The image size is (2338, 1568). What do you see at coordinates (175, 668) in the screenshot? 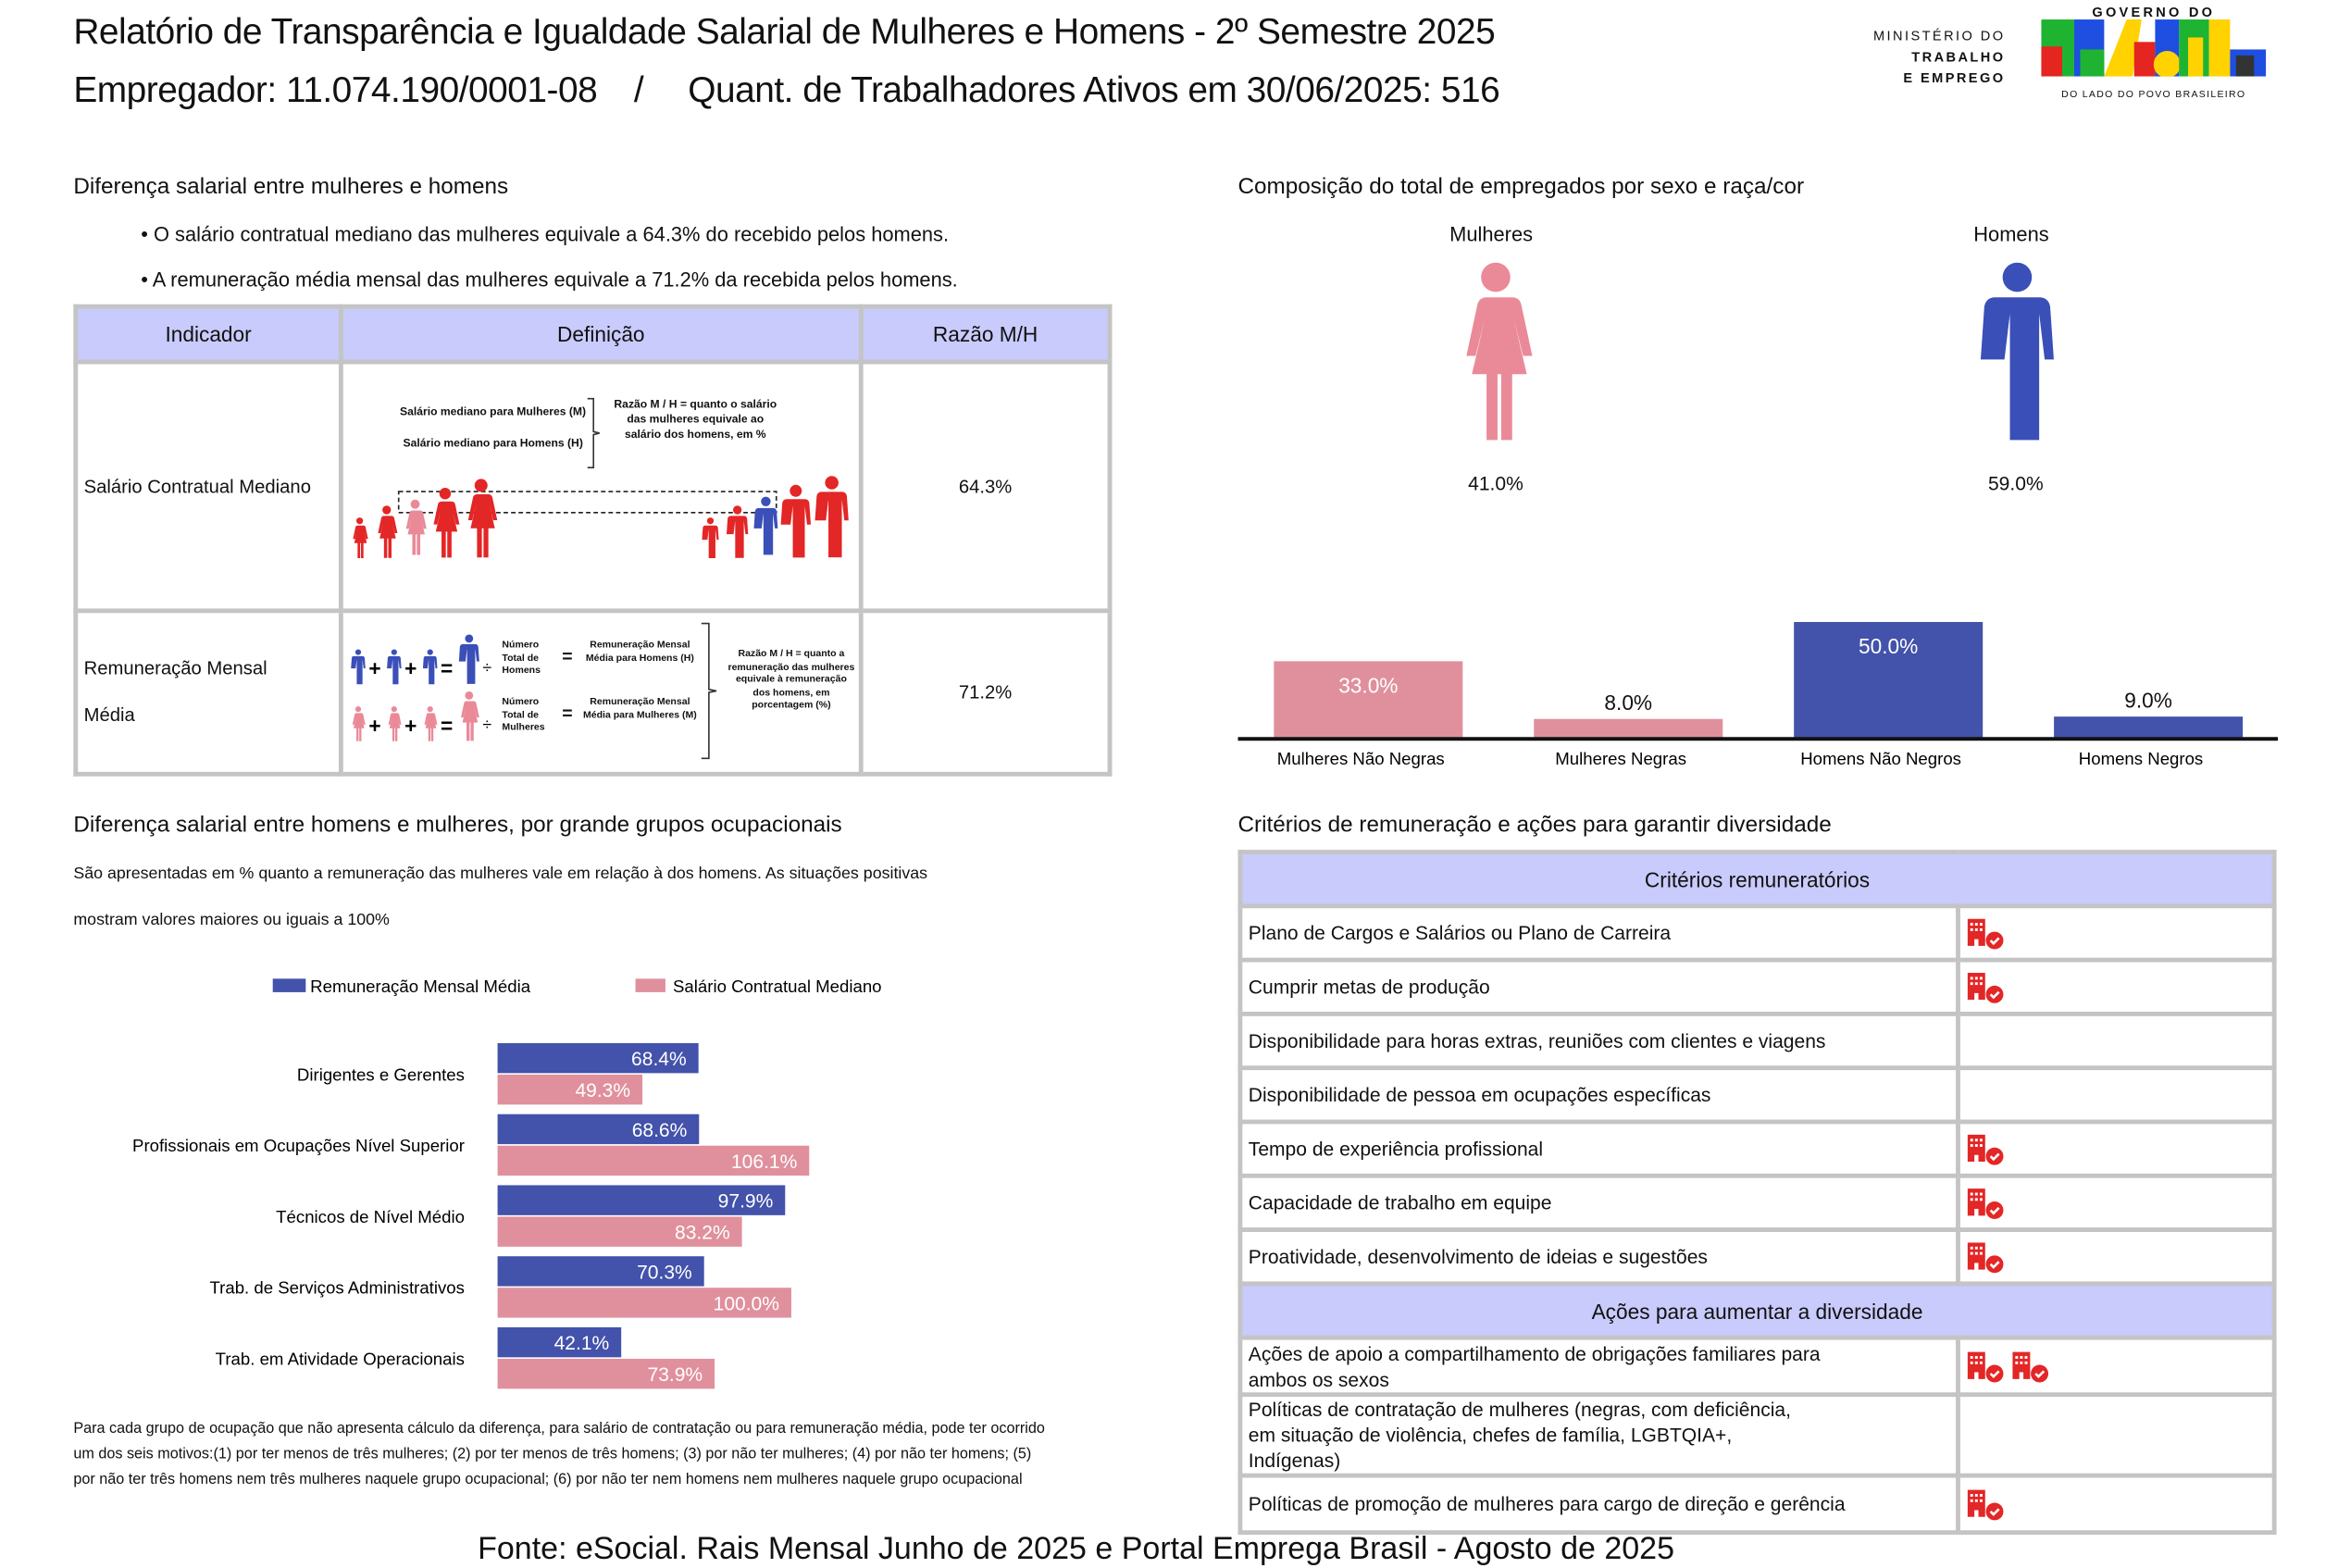
I see `indicator-text: Remuneração Mensal` at bounding box center [175, 668].